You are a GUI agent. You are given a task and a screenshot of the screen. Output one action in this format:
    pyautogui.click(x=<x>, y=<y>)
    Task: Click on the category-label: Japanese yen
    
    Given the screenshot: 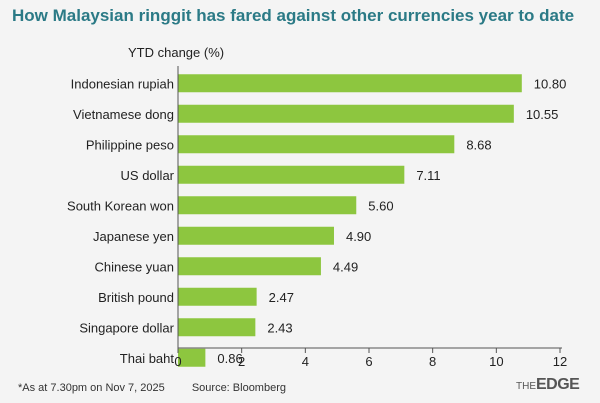 What is the action you would take?
    pyautogui.click(x=133, y=236)
    